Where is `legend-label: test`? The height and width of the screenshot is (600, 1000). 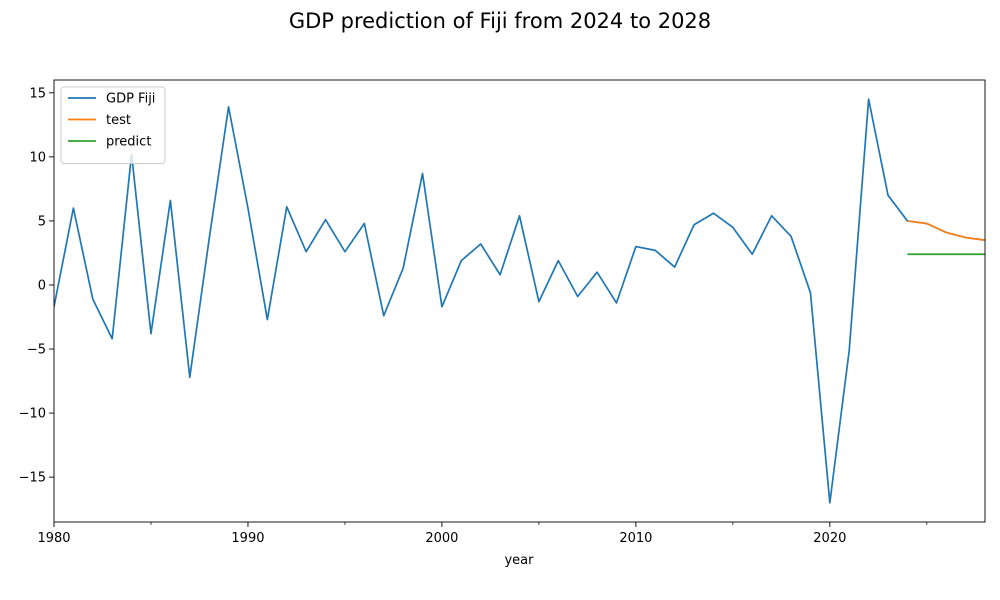 legend-label: test is located at coordinates (118, 120).